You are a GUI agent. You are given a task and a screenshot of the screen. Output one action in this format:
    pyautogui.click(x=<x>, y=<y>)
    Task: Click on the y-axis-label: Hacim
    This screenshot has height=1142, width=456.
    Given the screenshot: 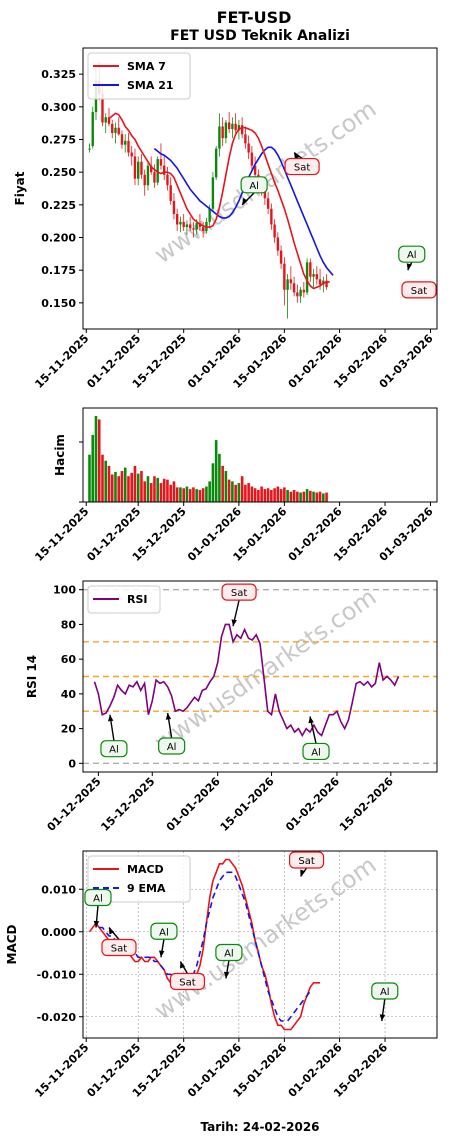 What is the action you would take?
    pyautogui.click(x=60, y=455)
    